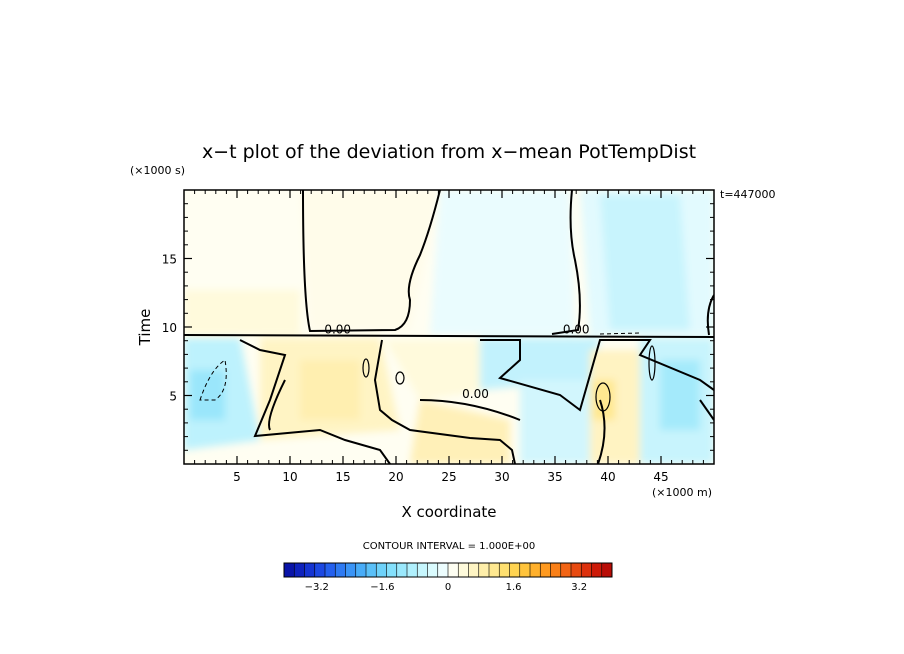  I want to click on colorbar-ticks: −3.2 −1.6 0 1.6 3.2, so click(446, 587).